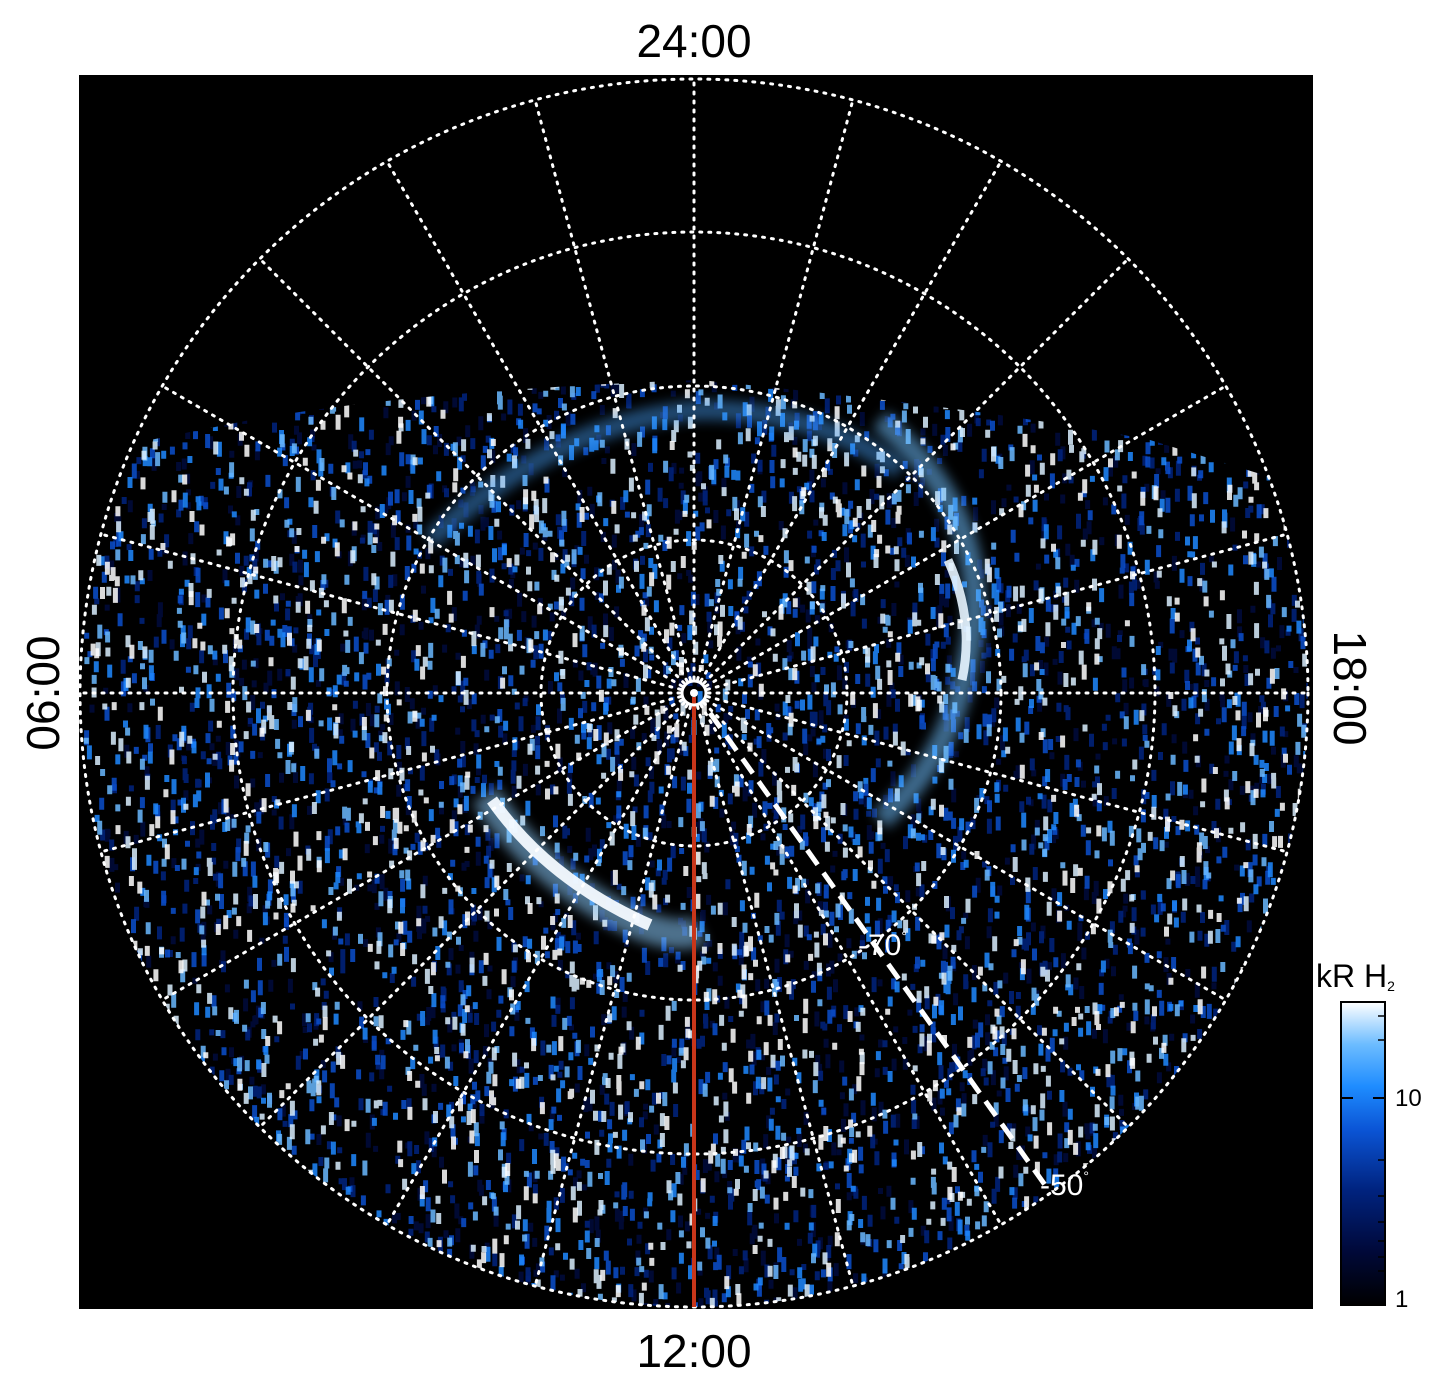 The width and height of the screenshot is (1447, 1384). I want to click on latitude-scale-dashed-line, so click(877, 949).